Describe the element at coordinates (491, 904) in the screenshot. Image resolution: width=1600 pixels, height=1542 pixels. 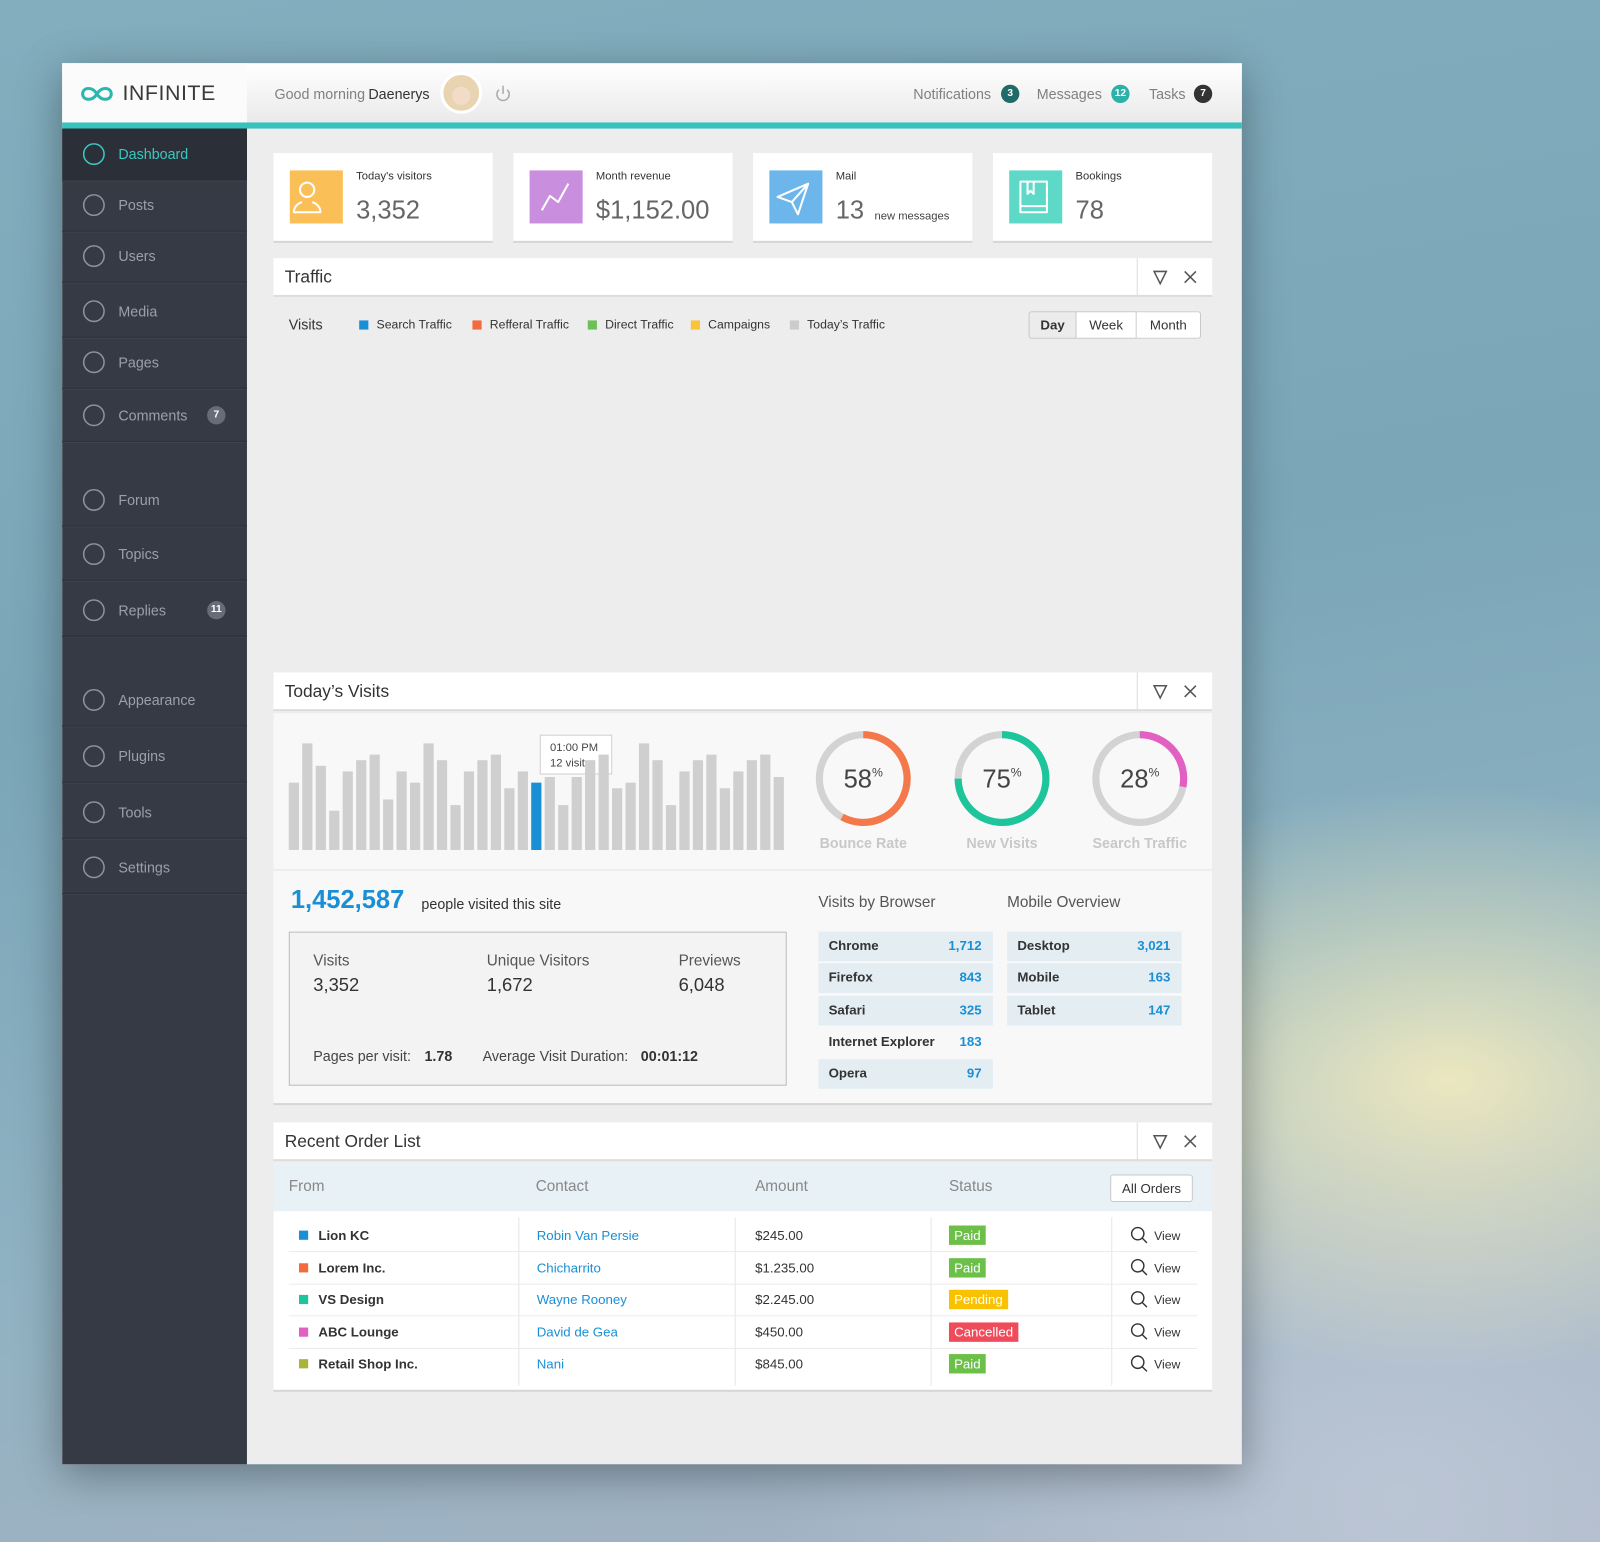
I see `total-text: people visited this site` at that location.